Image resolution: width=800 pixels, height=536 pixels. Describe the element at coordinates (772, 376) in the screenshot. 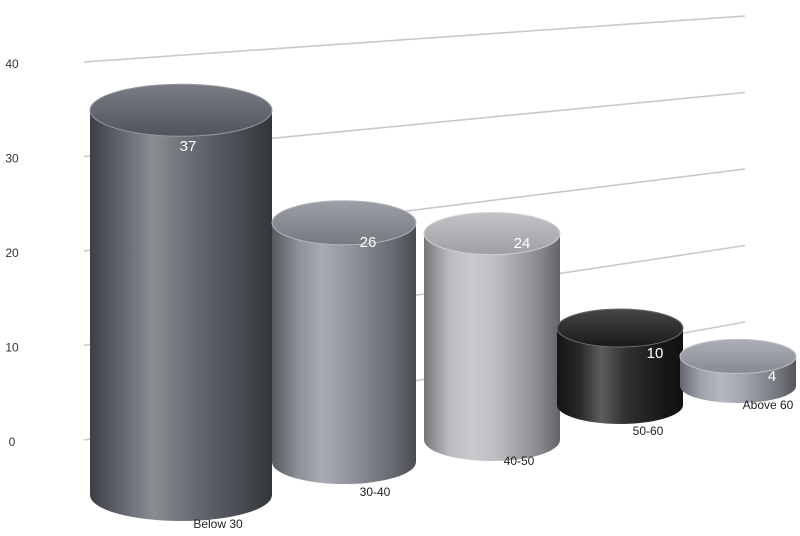

I see `data-label: 4` at that location.